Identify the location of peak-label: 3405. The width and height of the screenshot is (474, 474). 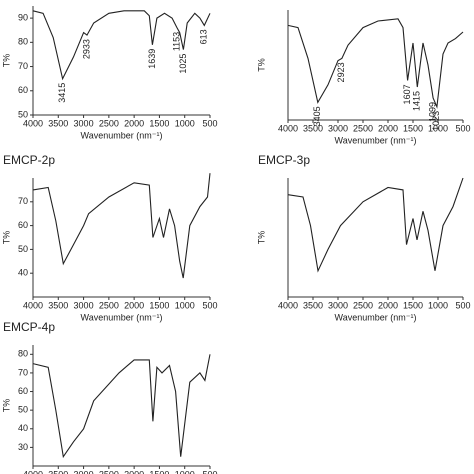
(317, 116).